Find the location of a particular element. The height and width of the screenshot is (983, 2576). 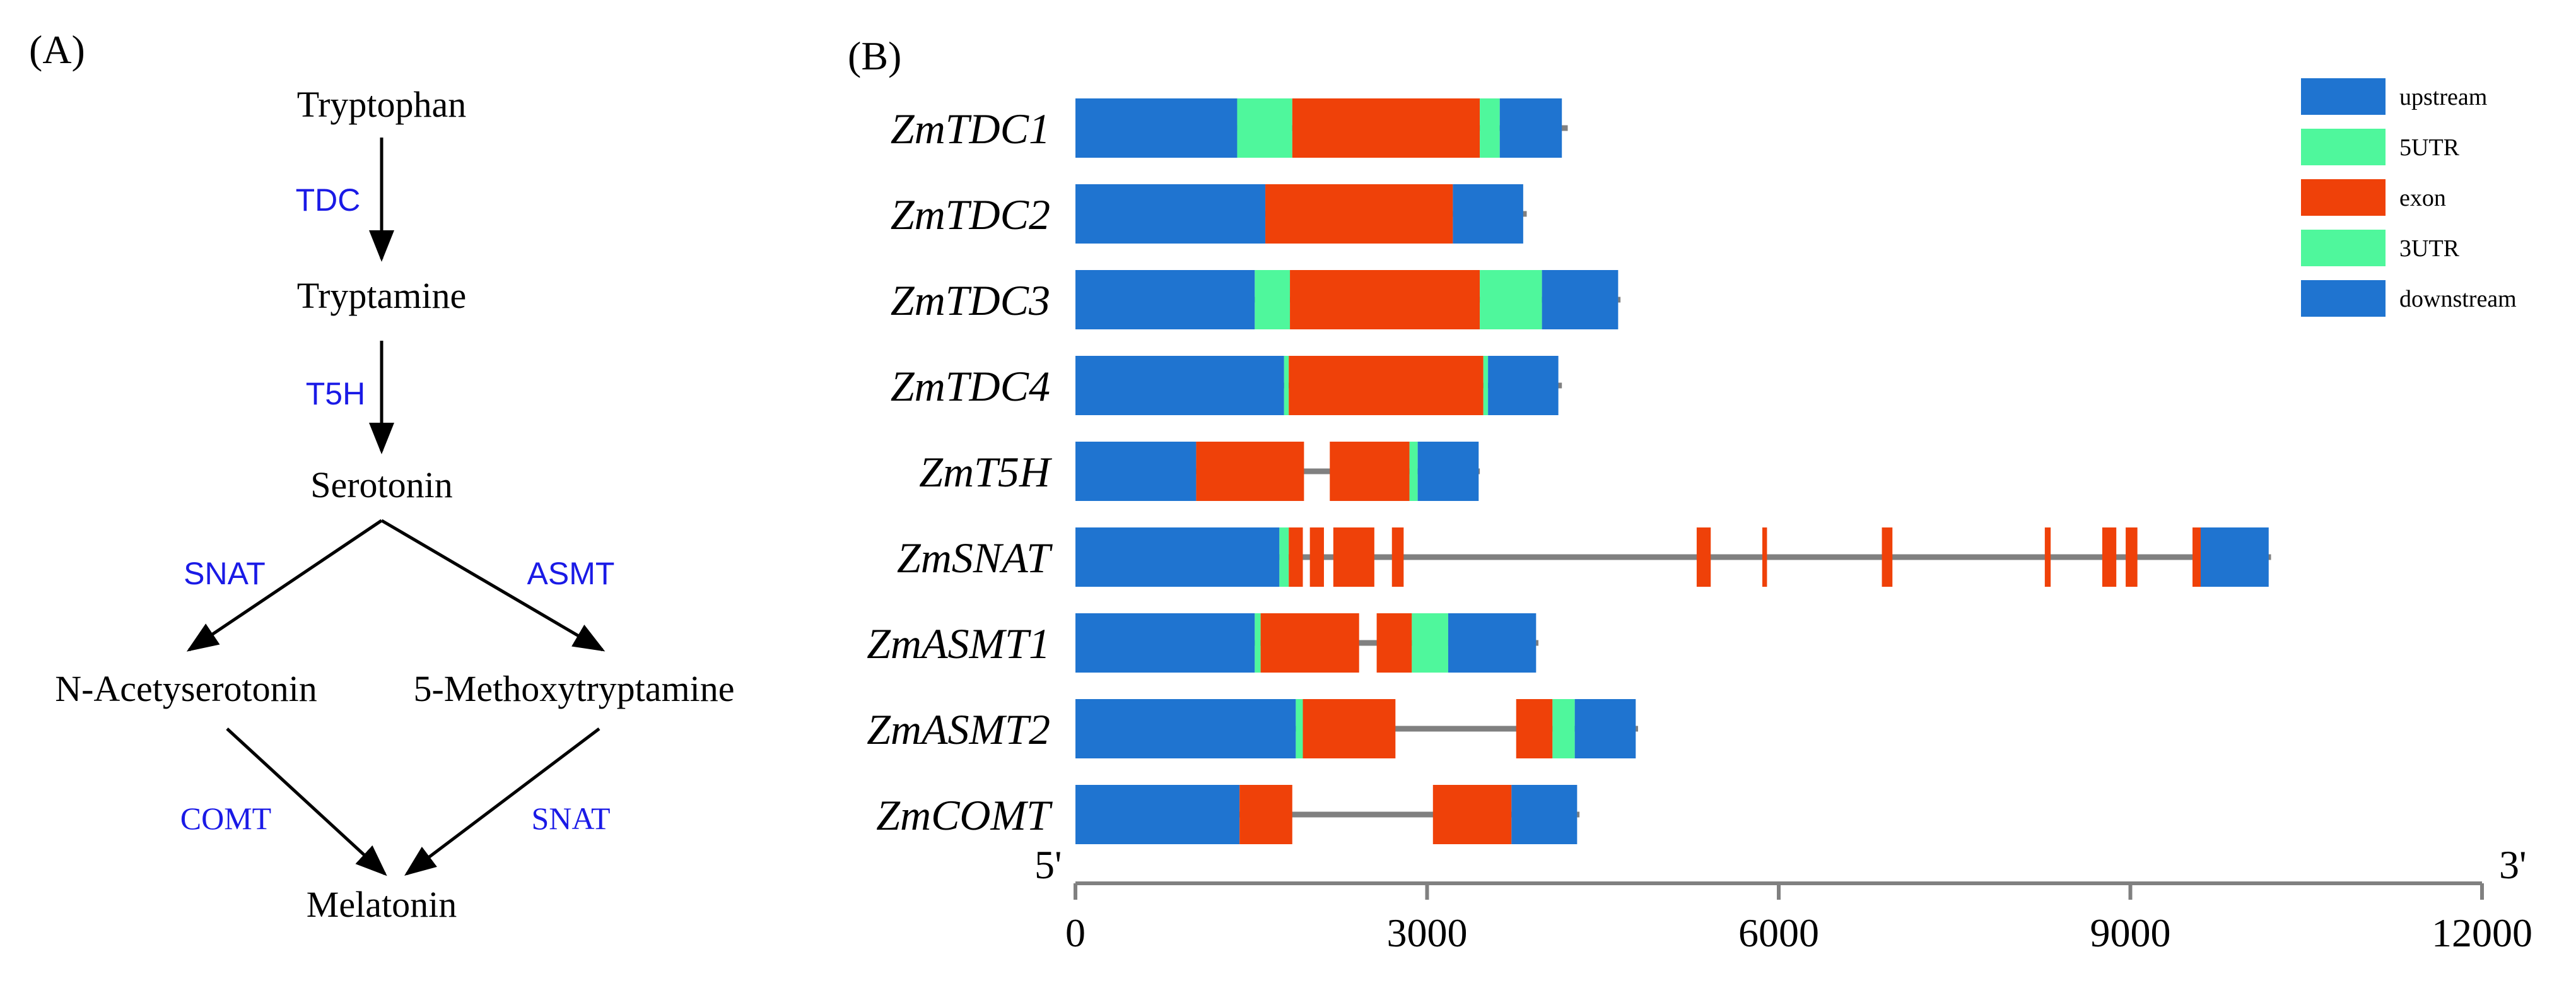

gene-label-zmt5h: ZmT5H is located at coordinates (986, 472).